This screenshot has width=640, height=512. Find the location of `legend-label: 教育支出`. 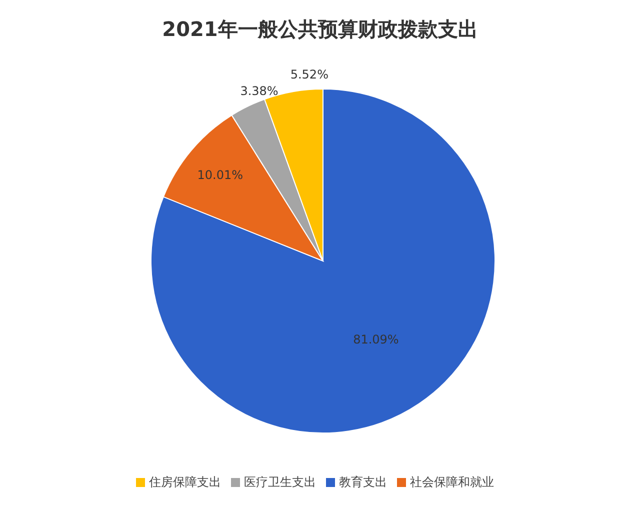

legend-label: 教育支出 is located at coordinates (363, 482).